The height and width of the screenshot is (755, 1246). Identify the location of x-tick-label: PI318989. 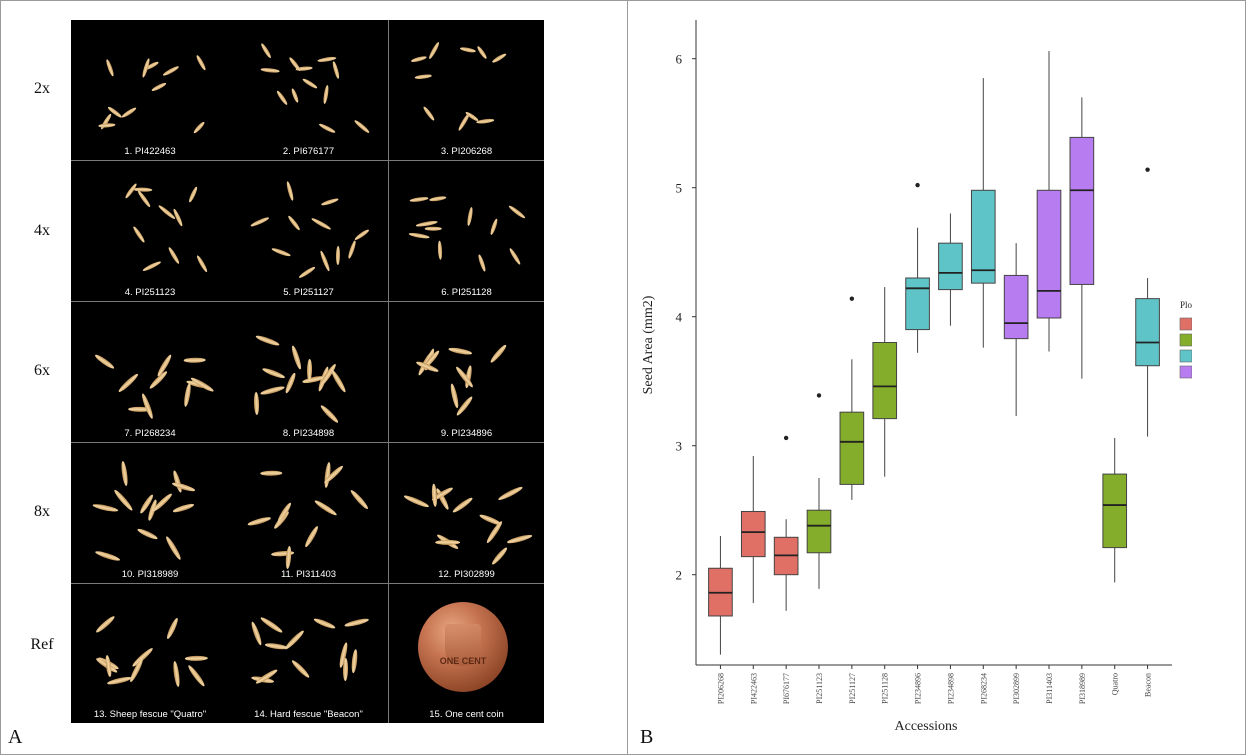
(1082, 688).